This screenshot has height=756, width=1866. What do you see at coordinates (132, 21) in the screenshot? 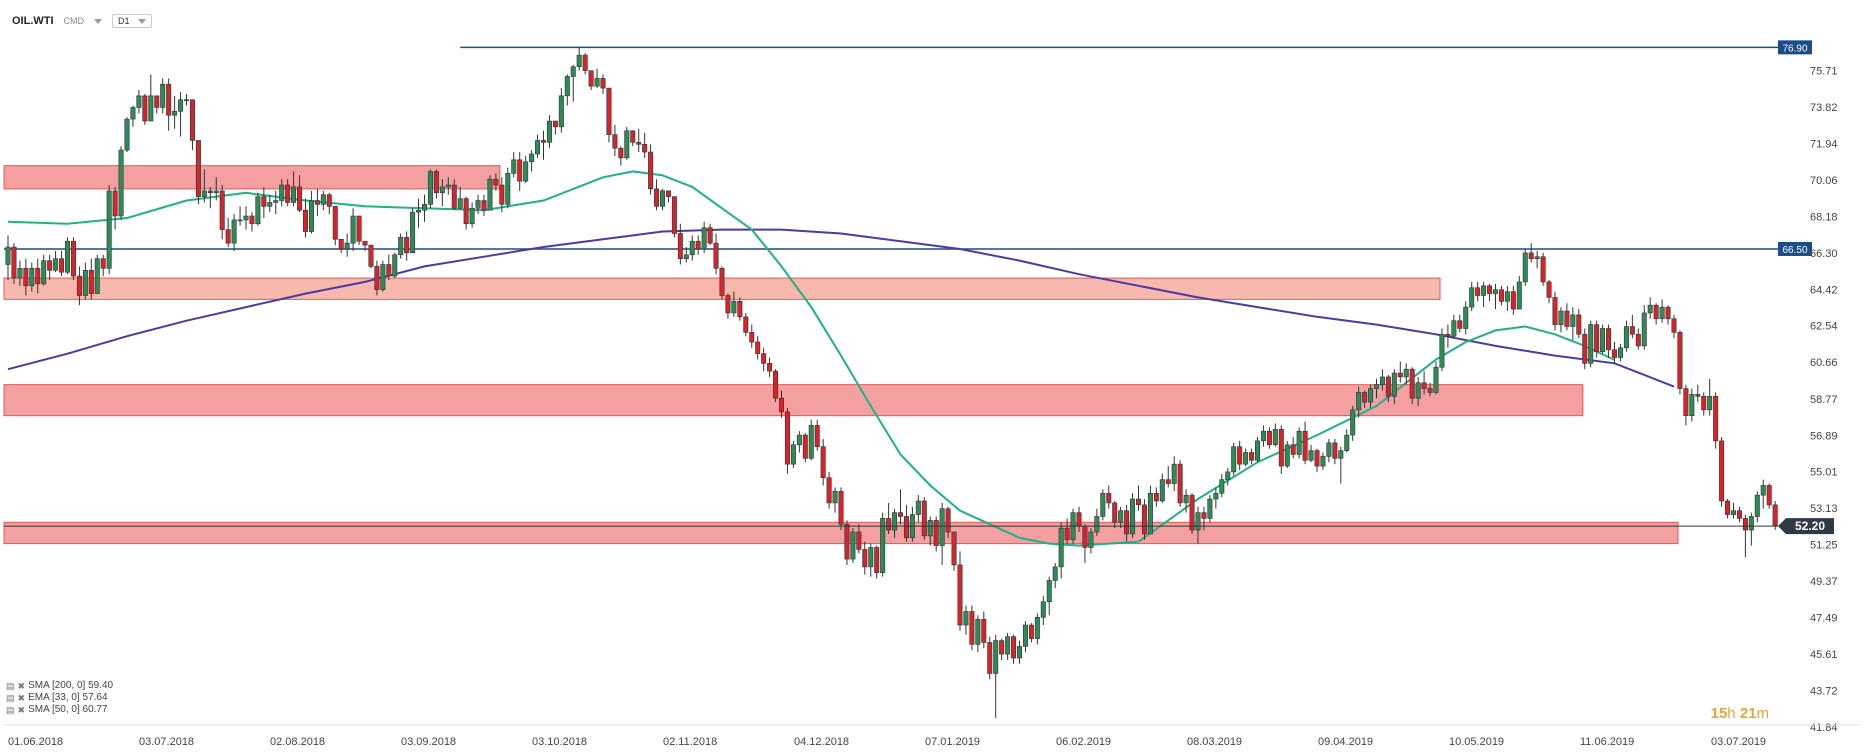
I see `timeframe-select: D1` at bounding box center [132, 21].